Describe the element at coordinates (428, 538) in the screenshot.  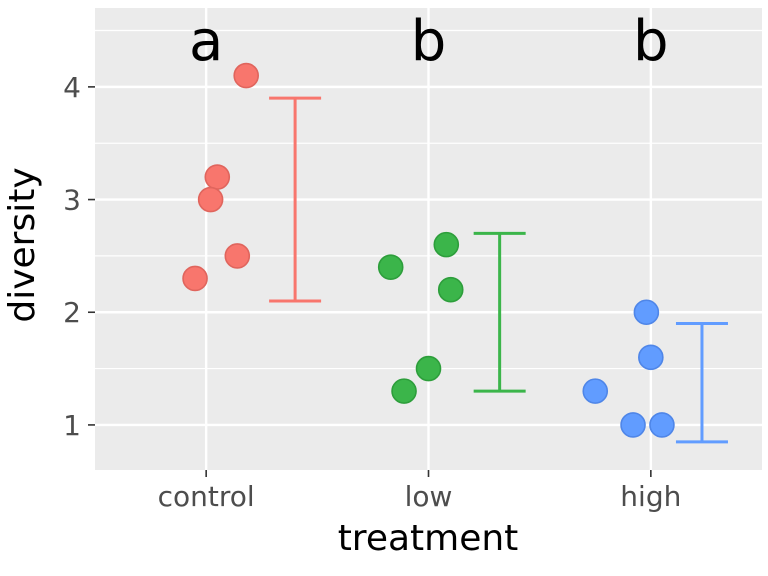
I see `x-axis-title: treatment` at that location.